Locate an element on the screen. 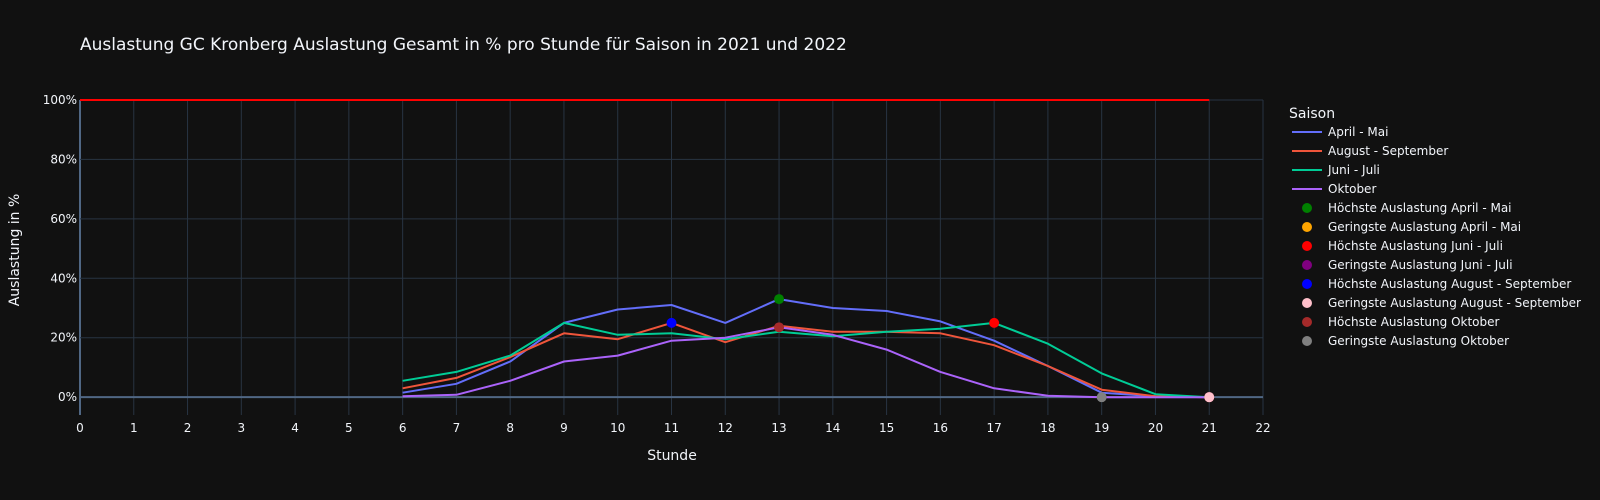 The width and height of the screenshot is (1600, 500). legend-item: Juni - Juli is located at coordinates (1336, 170).